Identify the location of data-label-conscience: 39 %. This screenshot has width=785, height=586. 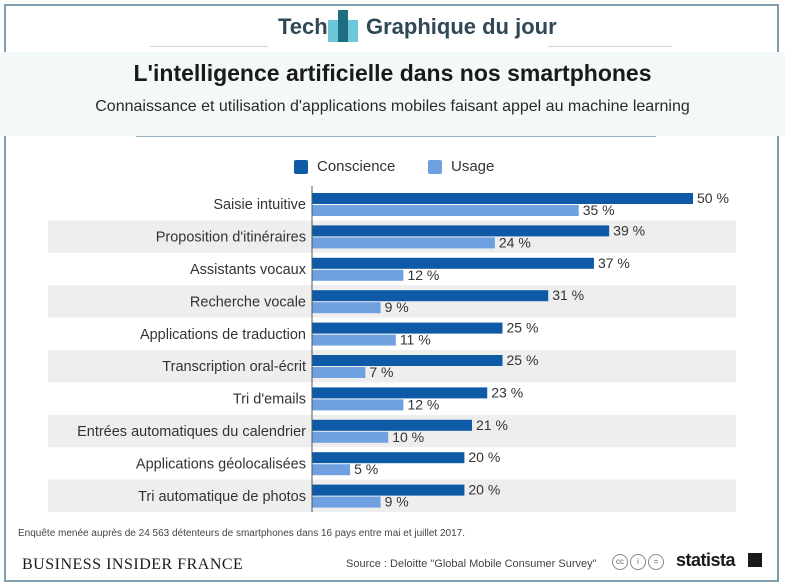
(629, 230).